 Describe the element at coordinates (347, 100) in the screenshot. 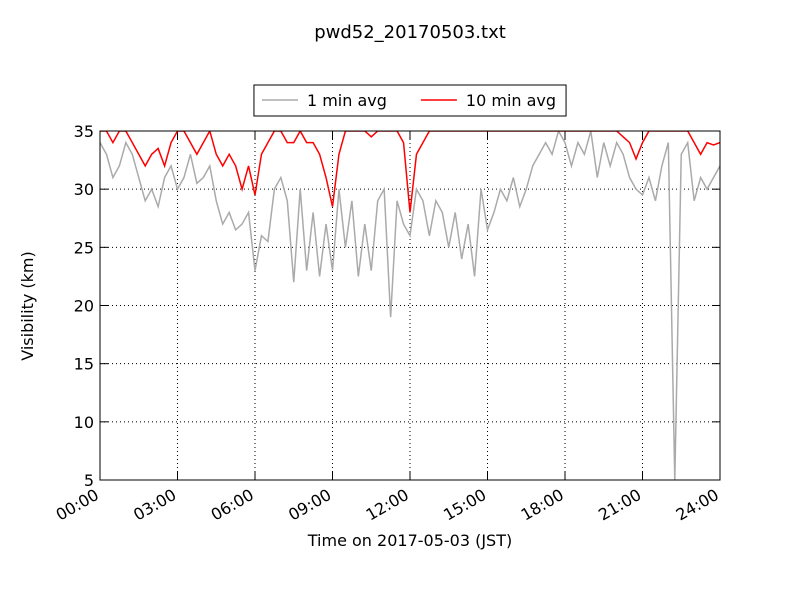

I see `legend-label: 1 min avg` at that location.